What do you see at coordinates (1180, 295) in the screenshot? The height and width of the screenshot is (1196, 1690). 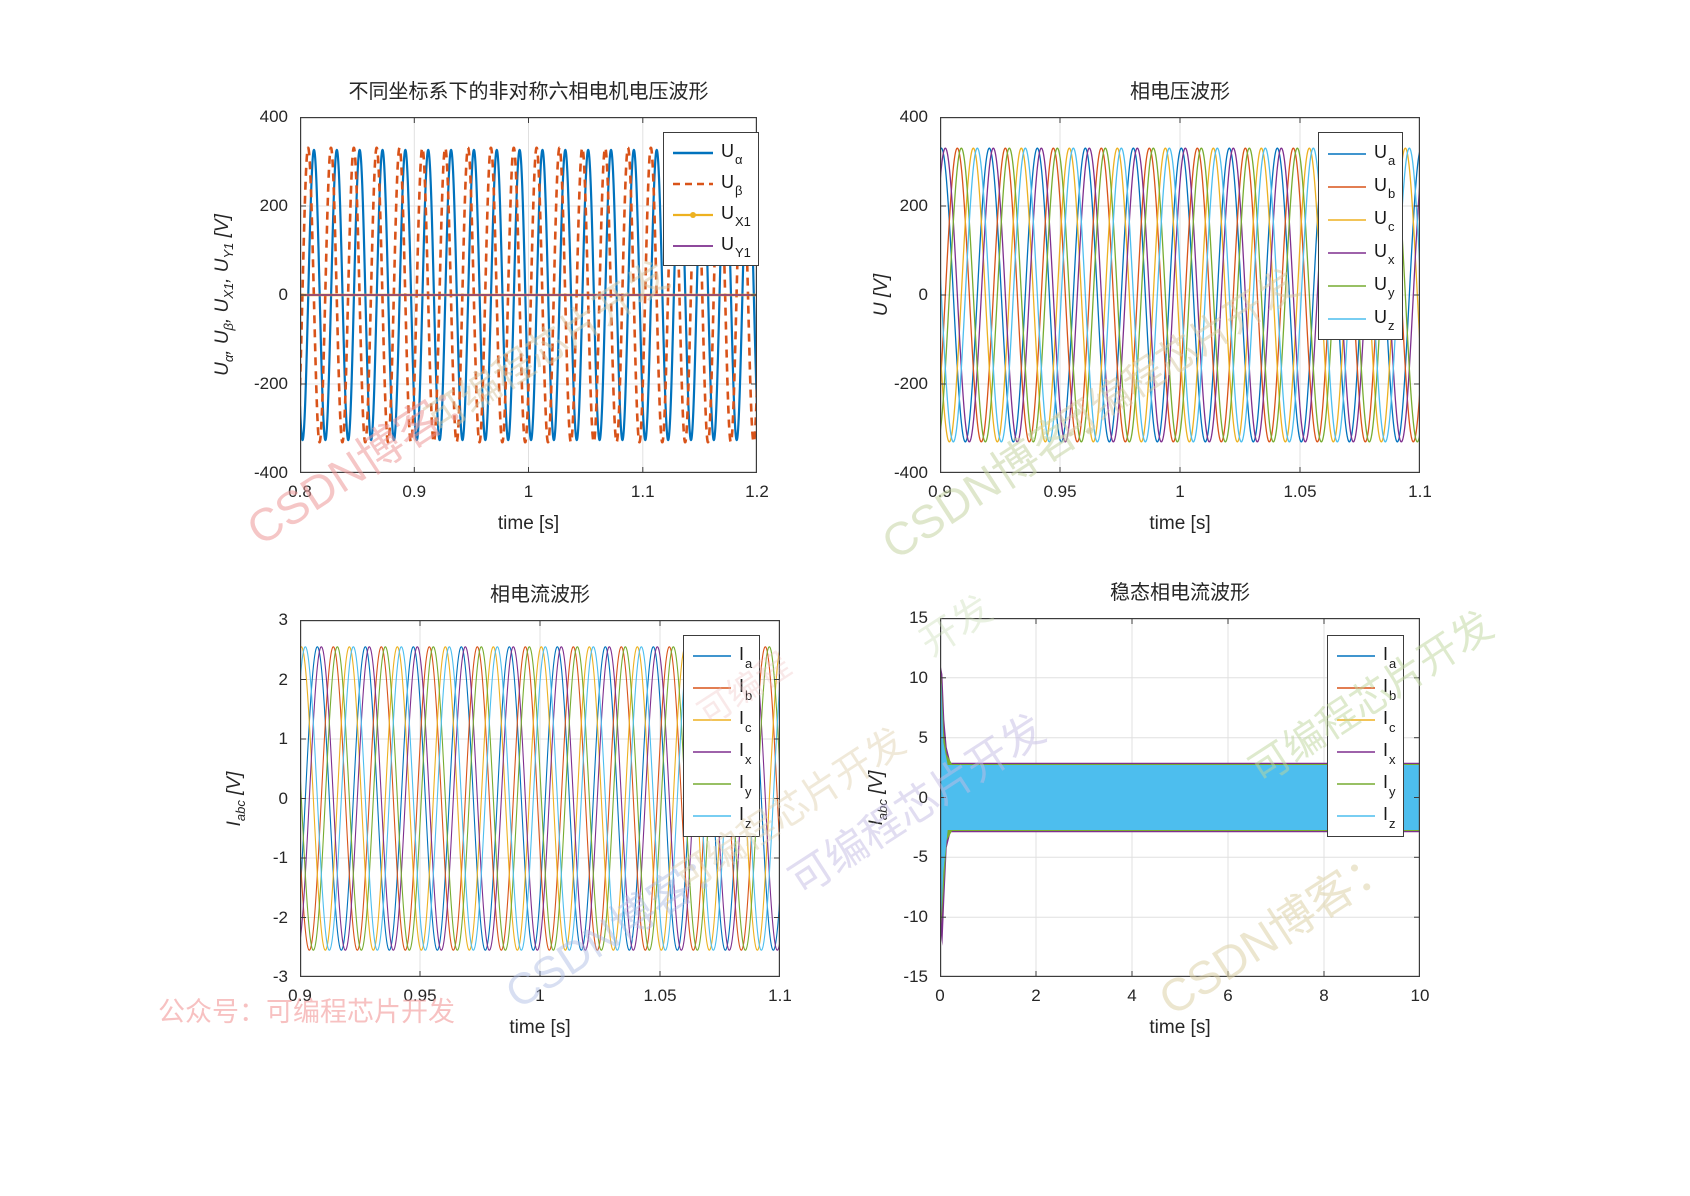 I see `series-line-U_z` at bounding box center [1180, 295].